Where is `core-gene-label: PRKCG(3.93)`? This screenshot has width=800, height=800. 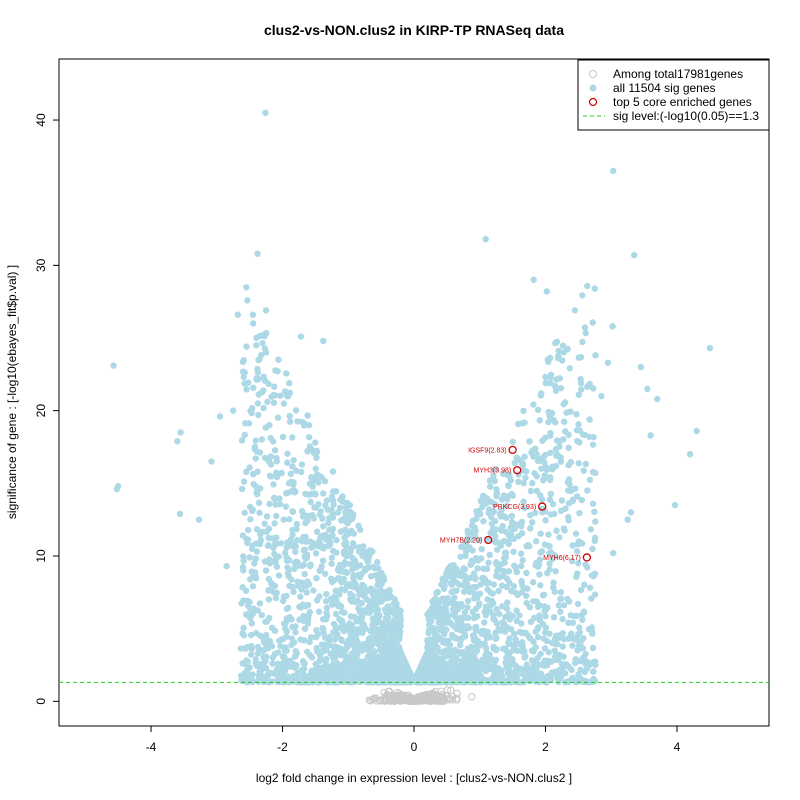
core-gene-label: PRKCG(3.93) is located at coordinates (514, 507).